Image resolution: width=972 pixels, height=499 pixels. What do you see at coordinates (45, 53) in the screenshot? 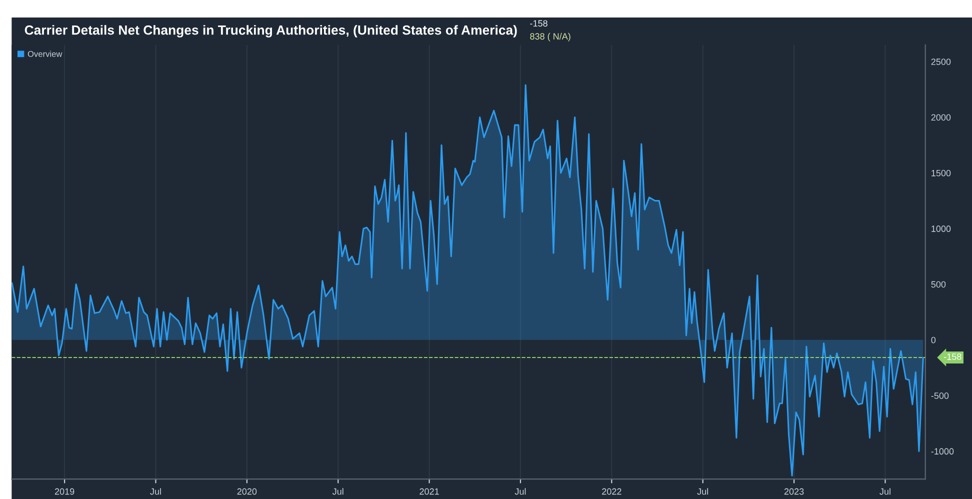
I see `legend-label: Overview` at bounding box center [45, 53].